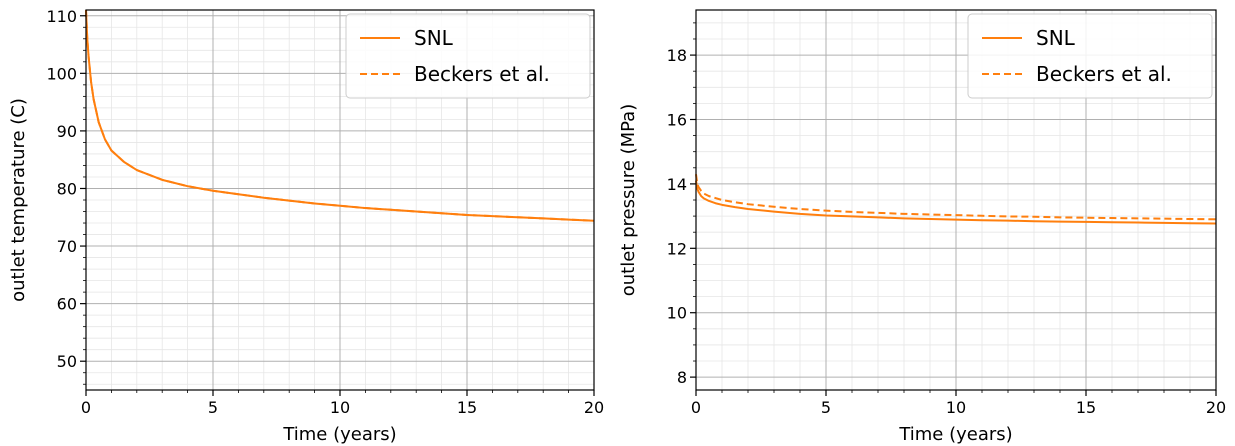  Describe the element at coordinates (67, 131) in the screenshot. I see `y-tick-label: 90` at that location.